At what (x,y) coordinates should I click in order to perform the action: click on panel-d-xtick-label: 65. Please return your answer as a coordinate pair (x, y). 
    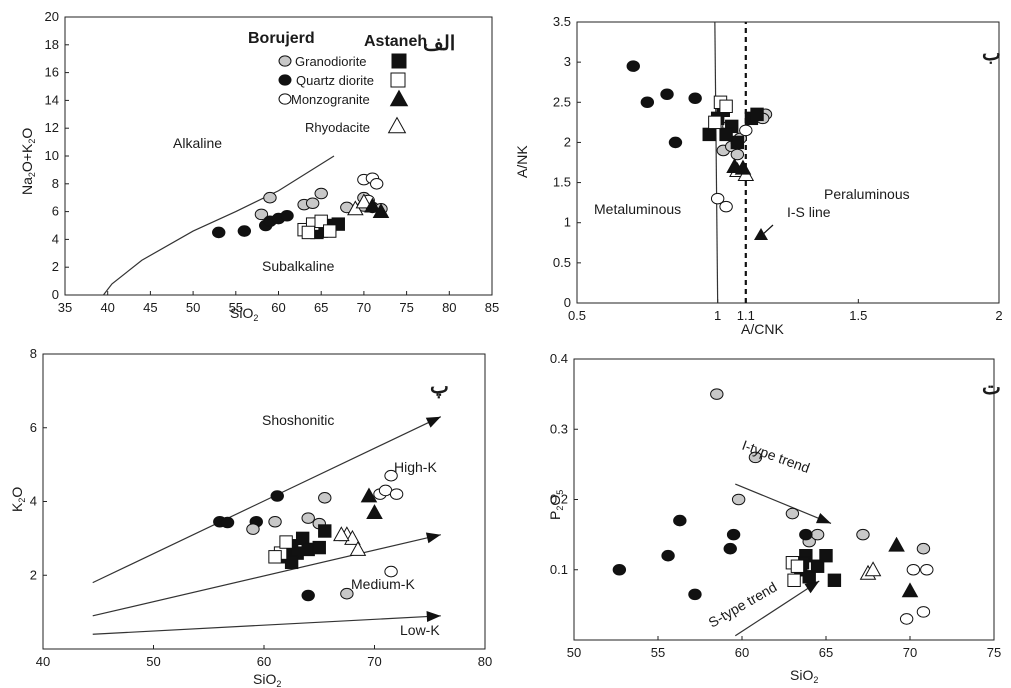
    Looking at the image, I should click on (826, 652).